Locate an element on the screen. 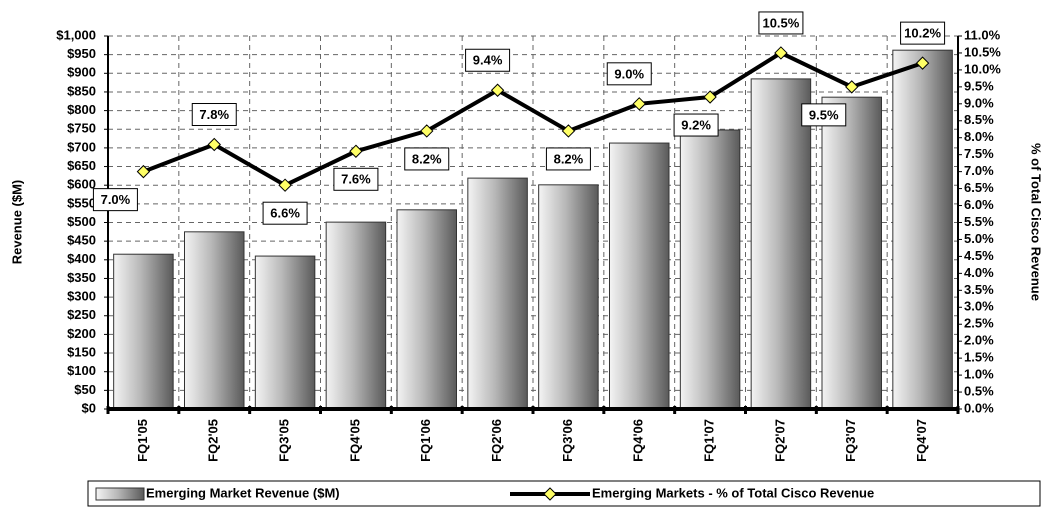 This screenshot has height=516, width=1048. data-label: 7.6% is located at coordinates (356, 179).